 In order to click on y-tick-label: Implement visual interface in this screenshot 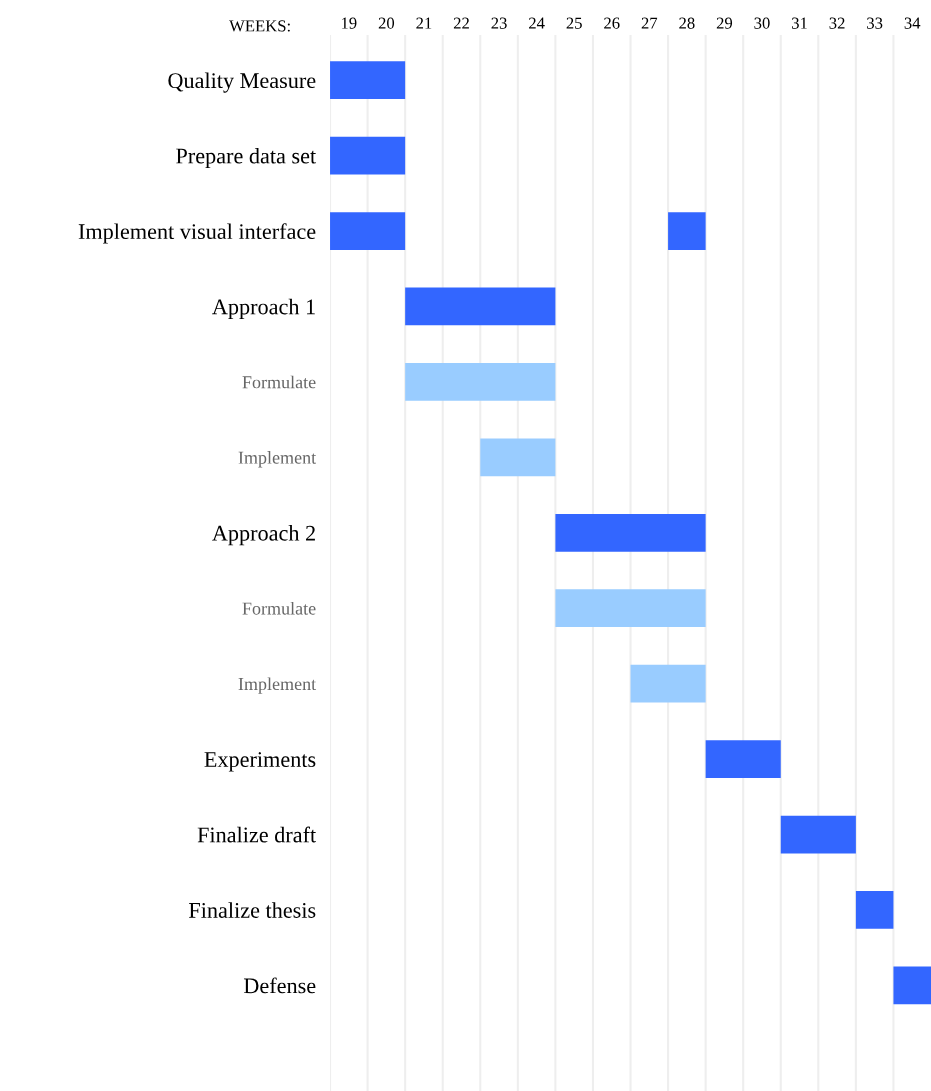, I will do `click(197, 233)`.